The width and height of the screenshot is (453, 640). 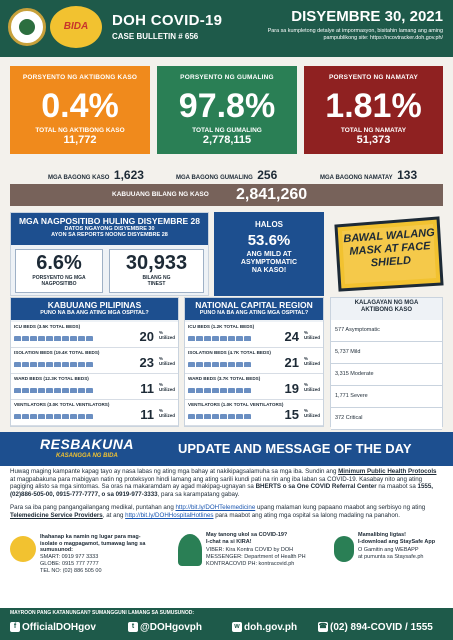 I want to click on text: na maabot sa, so click(x=397, y=487).